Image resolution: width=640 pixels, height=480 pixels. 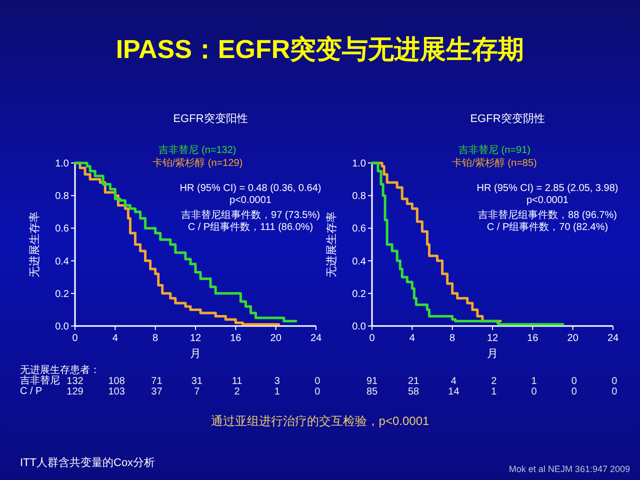 I want to click on text: 吉非替尼, so click(x=40, y=380).